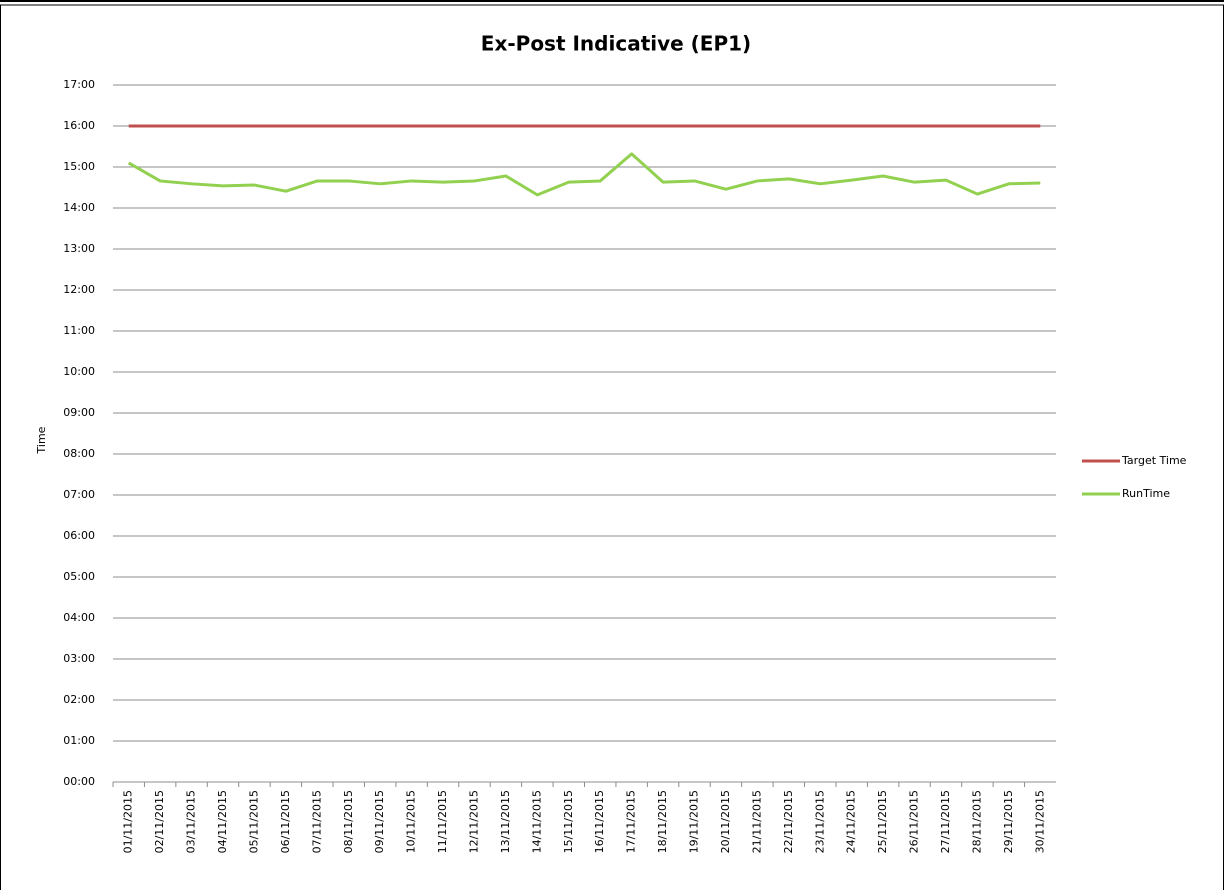 The height and width of the screenshot is (890, 1224). I want to click on x-tick-label: 11/11/2015, so click(442, 821).